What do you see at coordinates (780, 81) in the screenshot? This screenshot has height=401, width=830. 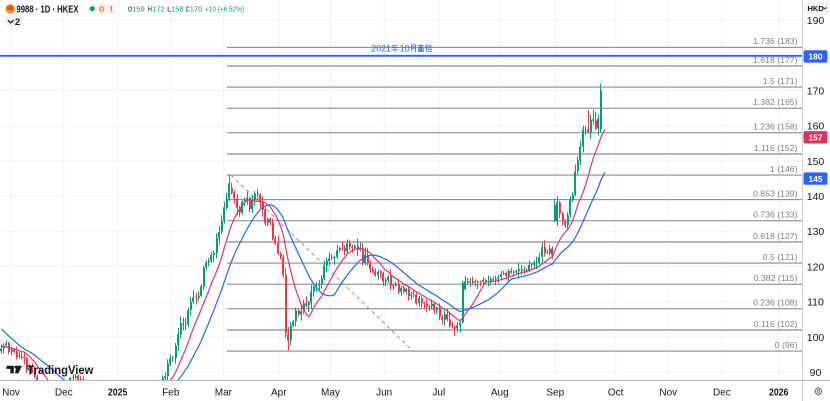 I see `svg-text: 1.5 (171)` at bounding box center [780, 81].